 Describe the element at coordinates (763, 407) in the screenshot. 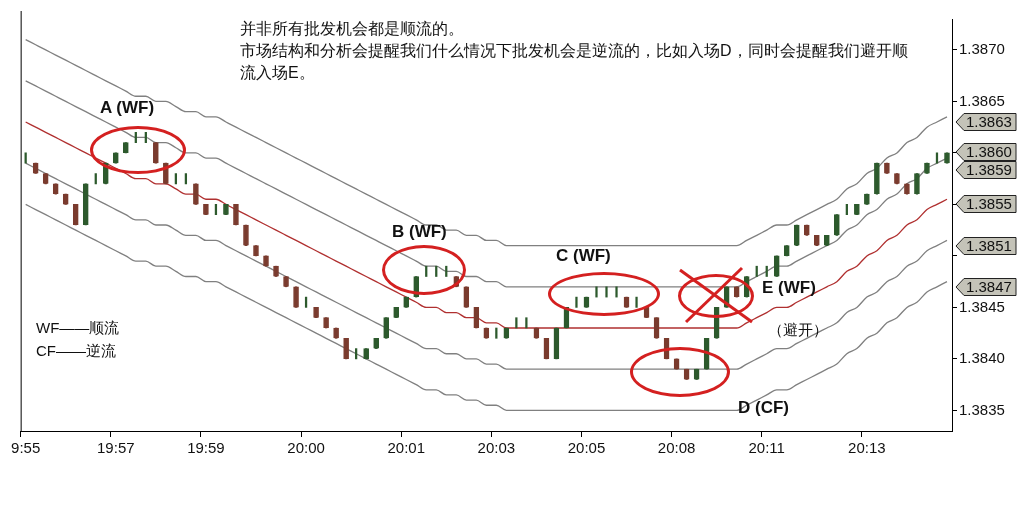

I see `annotation: D (CF)` at that location.